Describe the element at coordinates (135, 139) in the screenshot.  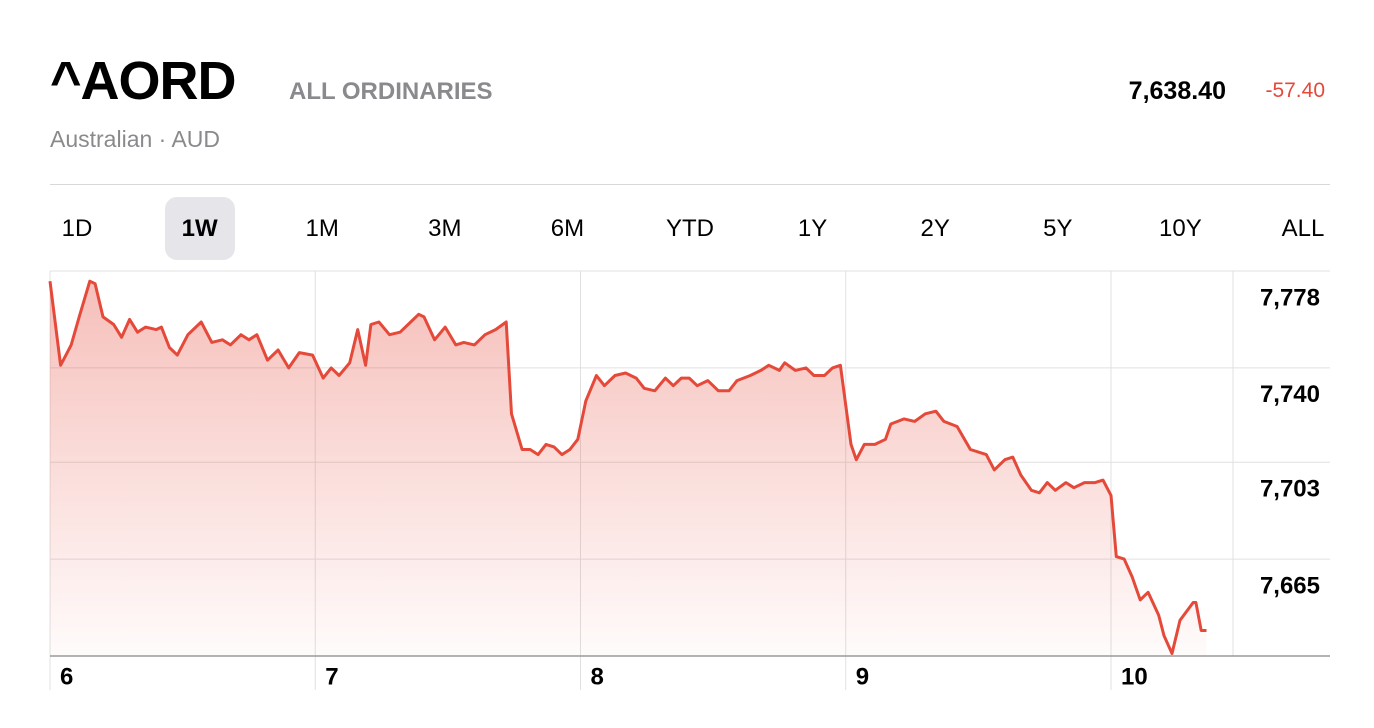
I see `exchange: Australian · AUD` at that location.